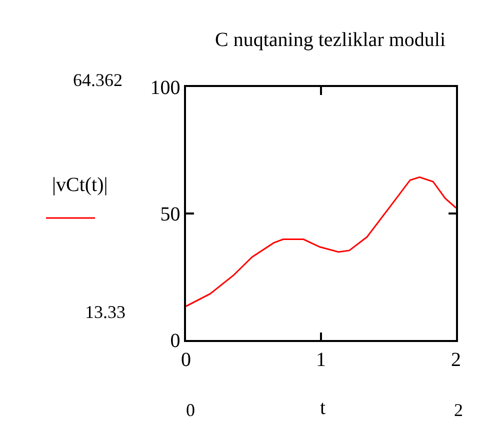  I want to click on y-axis-title: |vCt(t)|, so click(80, 185).